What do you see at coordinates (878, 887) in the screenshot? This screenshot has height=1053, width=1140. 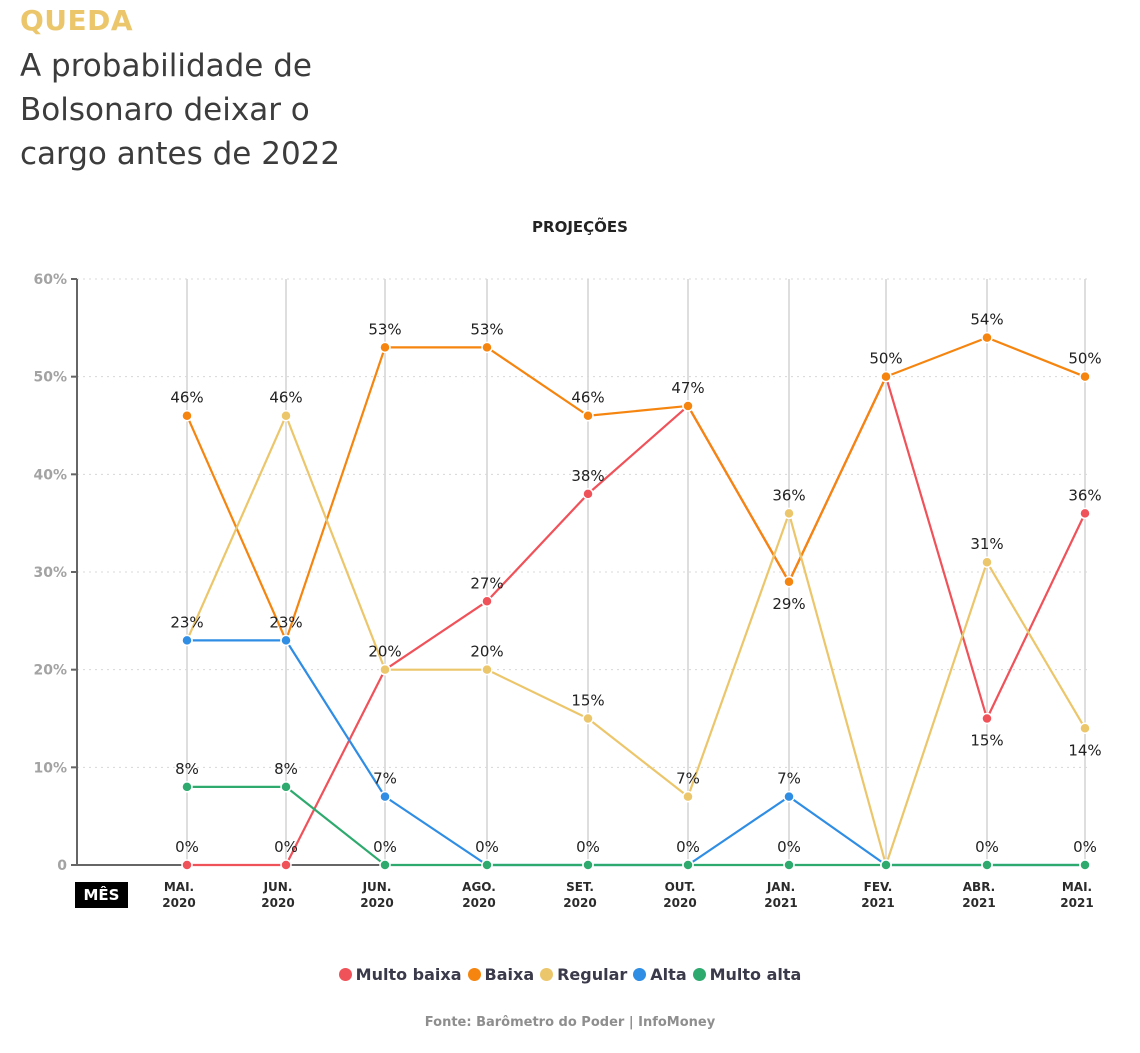 I see `x-tick-label-month: FEV.` at bounding box center [878, 887].